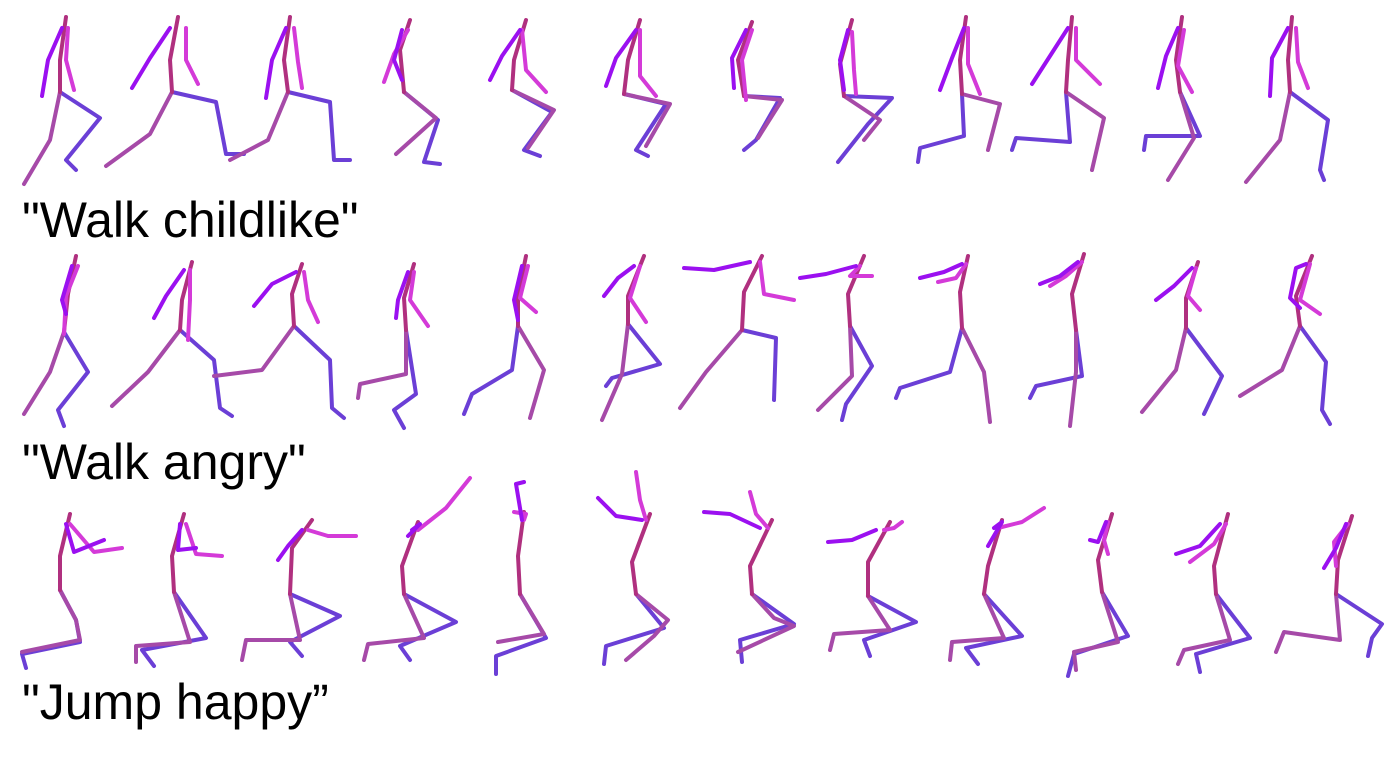  Describe the element at coordinates (164, 462) in the screenshot. I see `caption-walk-angry: "Walk angry"` at that location.